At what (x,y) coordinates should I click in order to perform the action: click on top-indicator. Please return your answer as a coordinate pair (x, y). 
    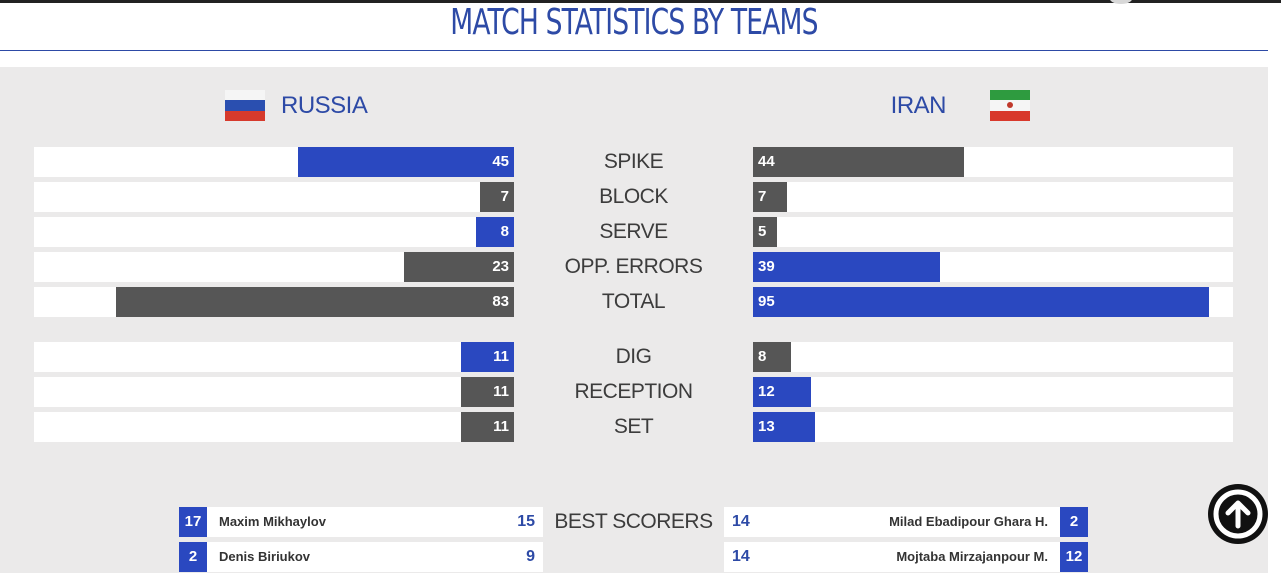
    Looking at the image, I should click on (1121, 2).